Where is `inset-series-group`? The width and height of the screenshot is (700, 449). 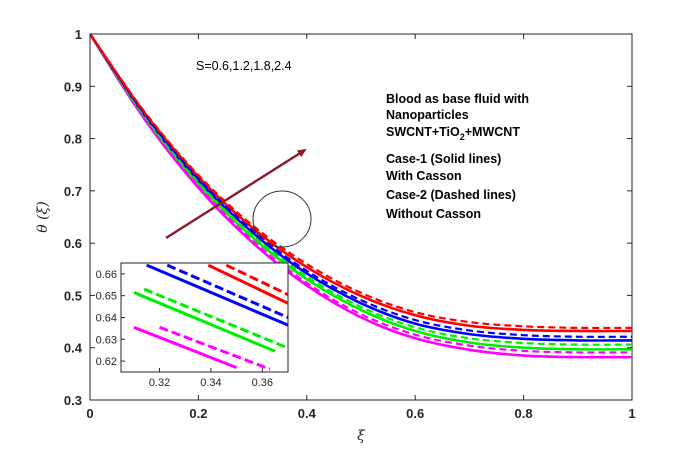
inset-series-group is located at coordinates (210, 317).